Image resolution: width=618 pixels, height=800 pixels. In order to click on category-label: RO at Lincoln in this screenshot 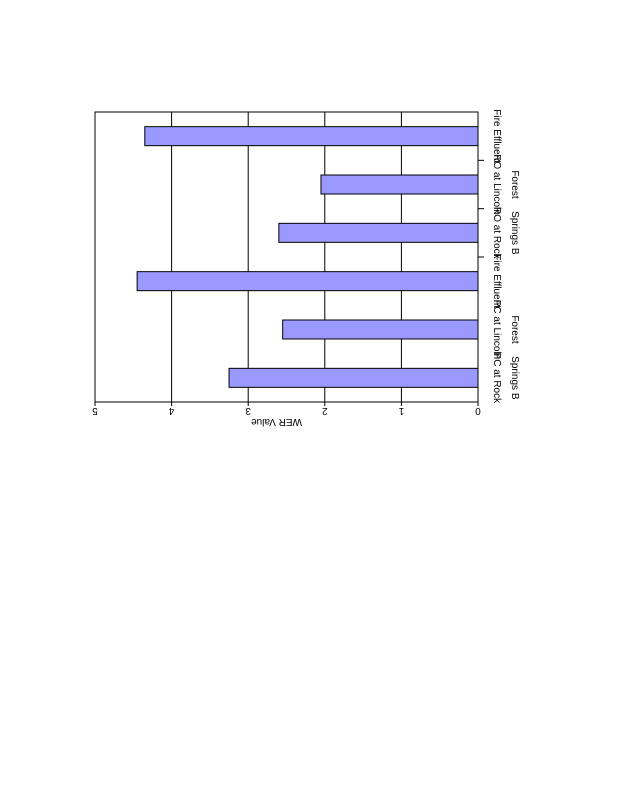, I will do `click(496, 184)`.